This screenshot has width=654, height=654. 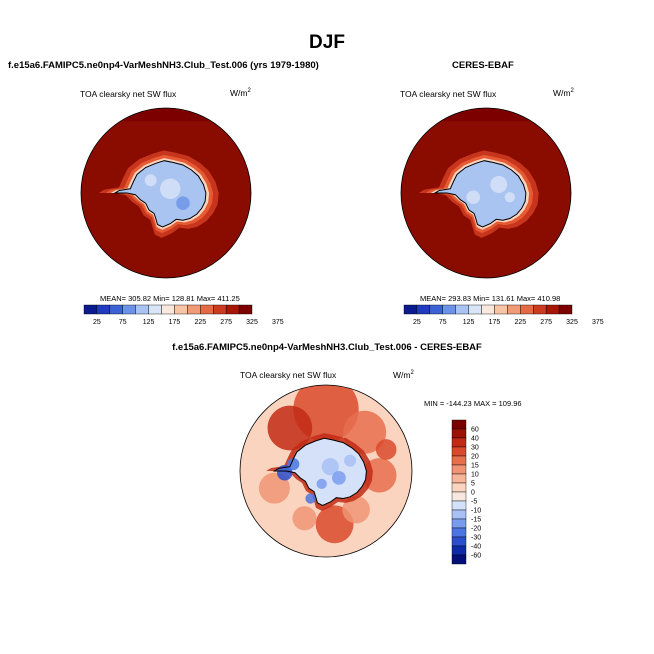 What do you see at coordinates (475, 475) in the screenshot?
I see `colorbar-tick-label: 10` at bounding box center [475, 475].